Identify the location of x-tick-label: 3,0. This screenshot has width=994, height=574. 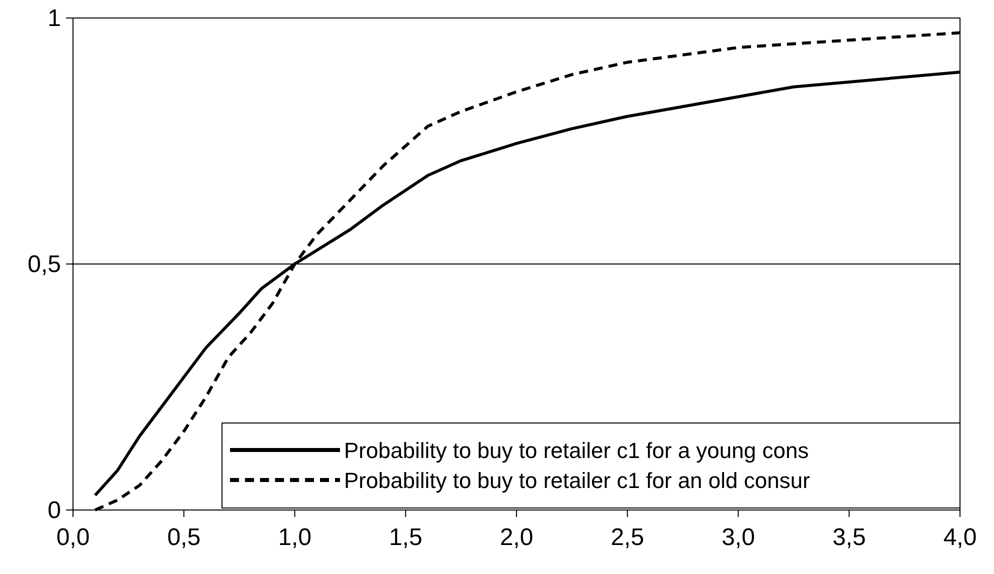
(738, 537).